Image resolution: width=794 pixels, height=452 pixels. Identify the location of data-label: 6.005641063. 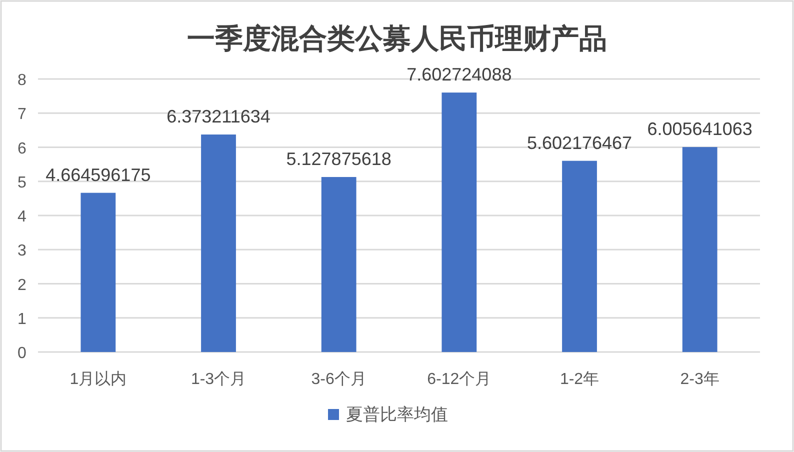
(699, 129).